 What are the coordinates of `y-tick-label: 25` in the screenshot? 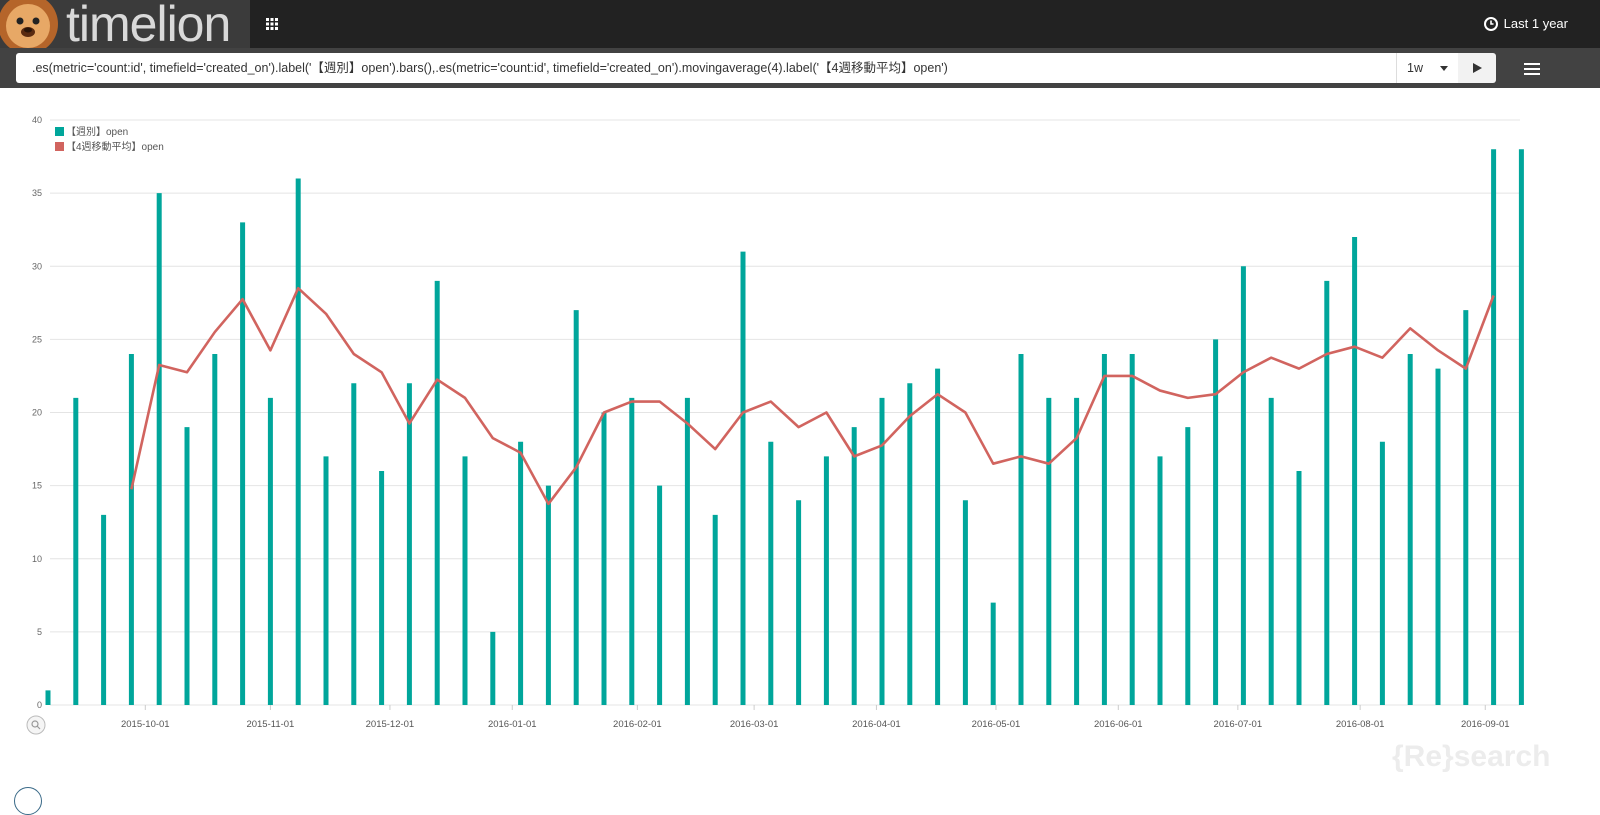 It's located at (37, 339).